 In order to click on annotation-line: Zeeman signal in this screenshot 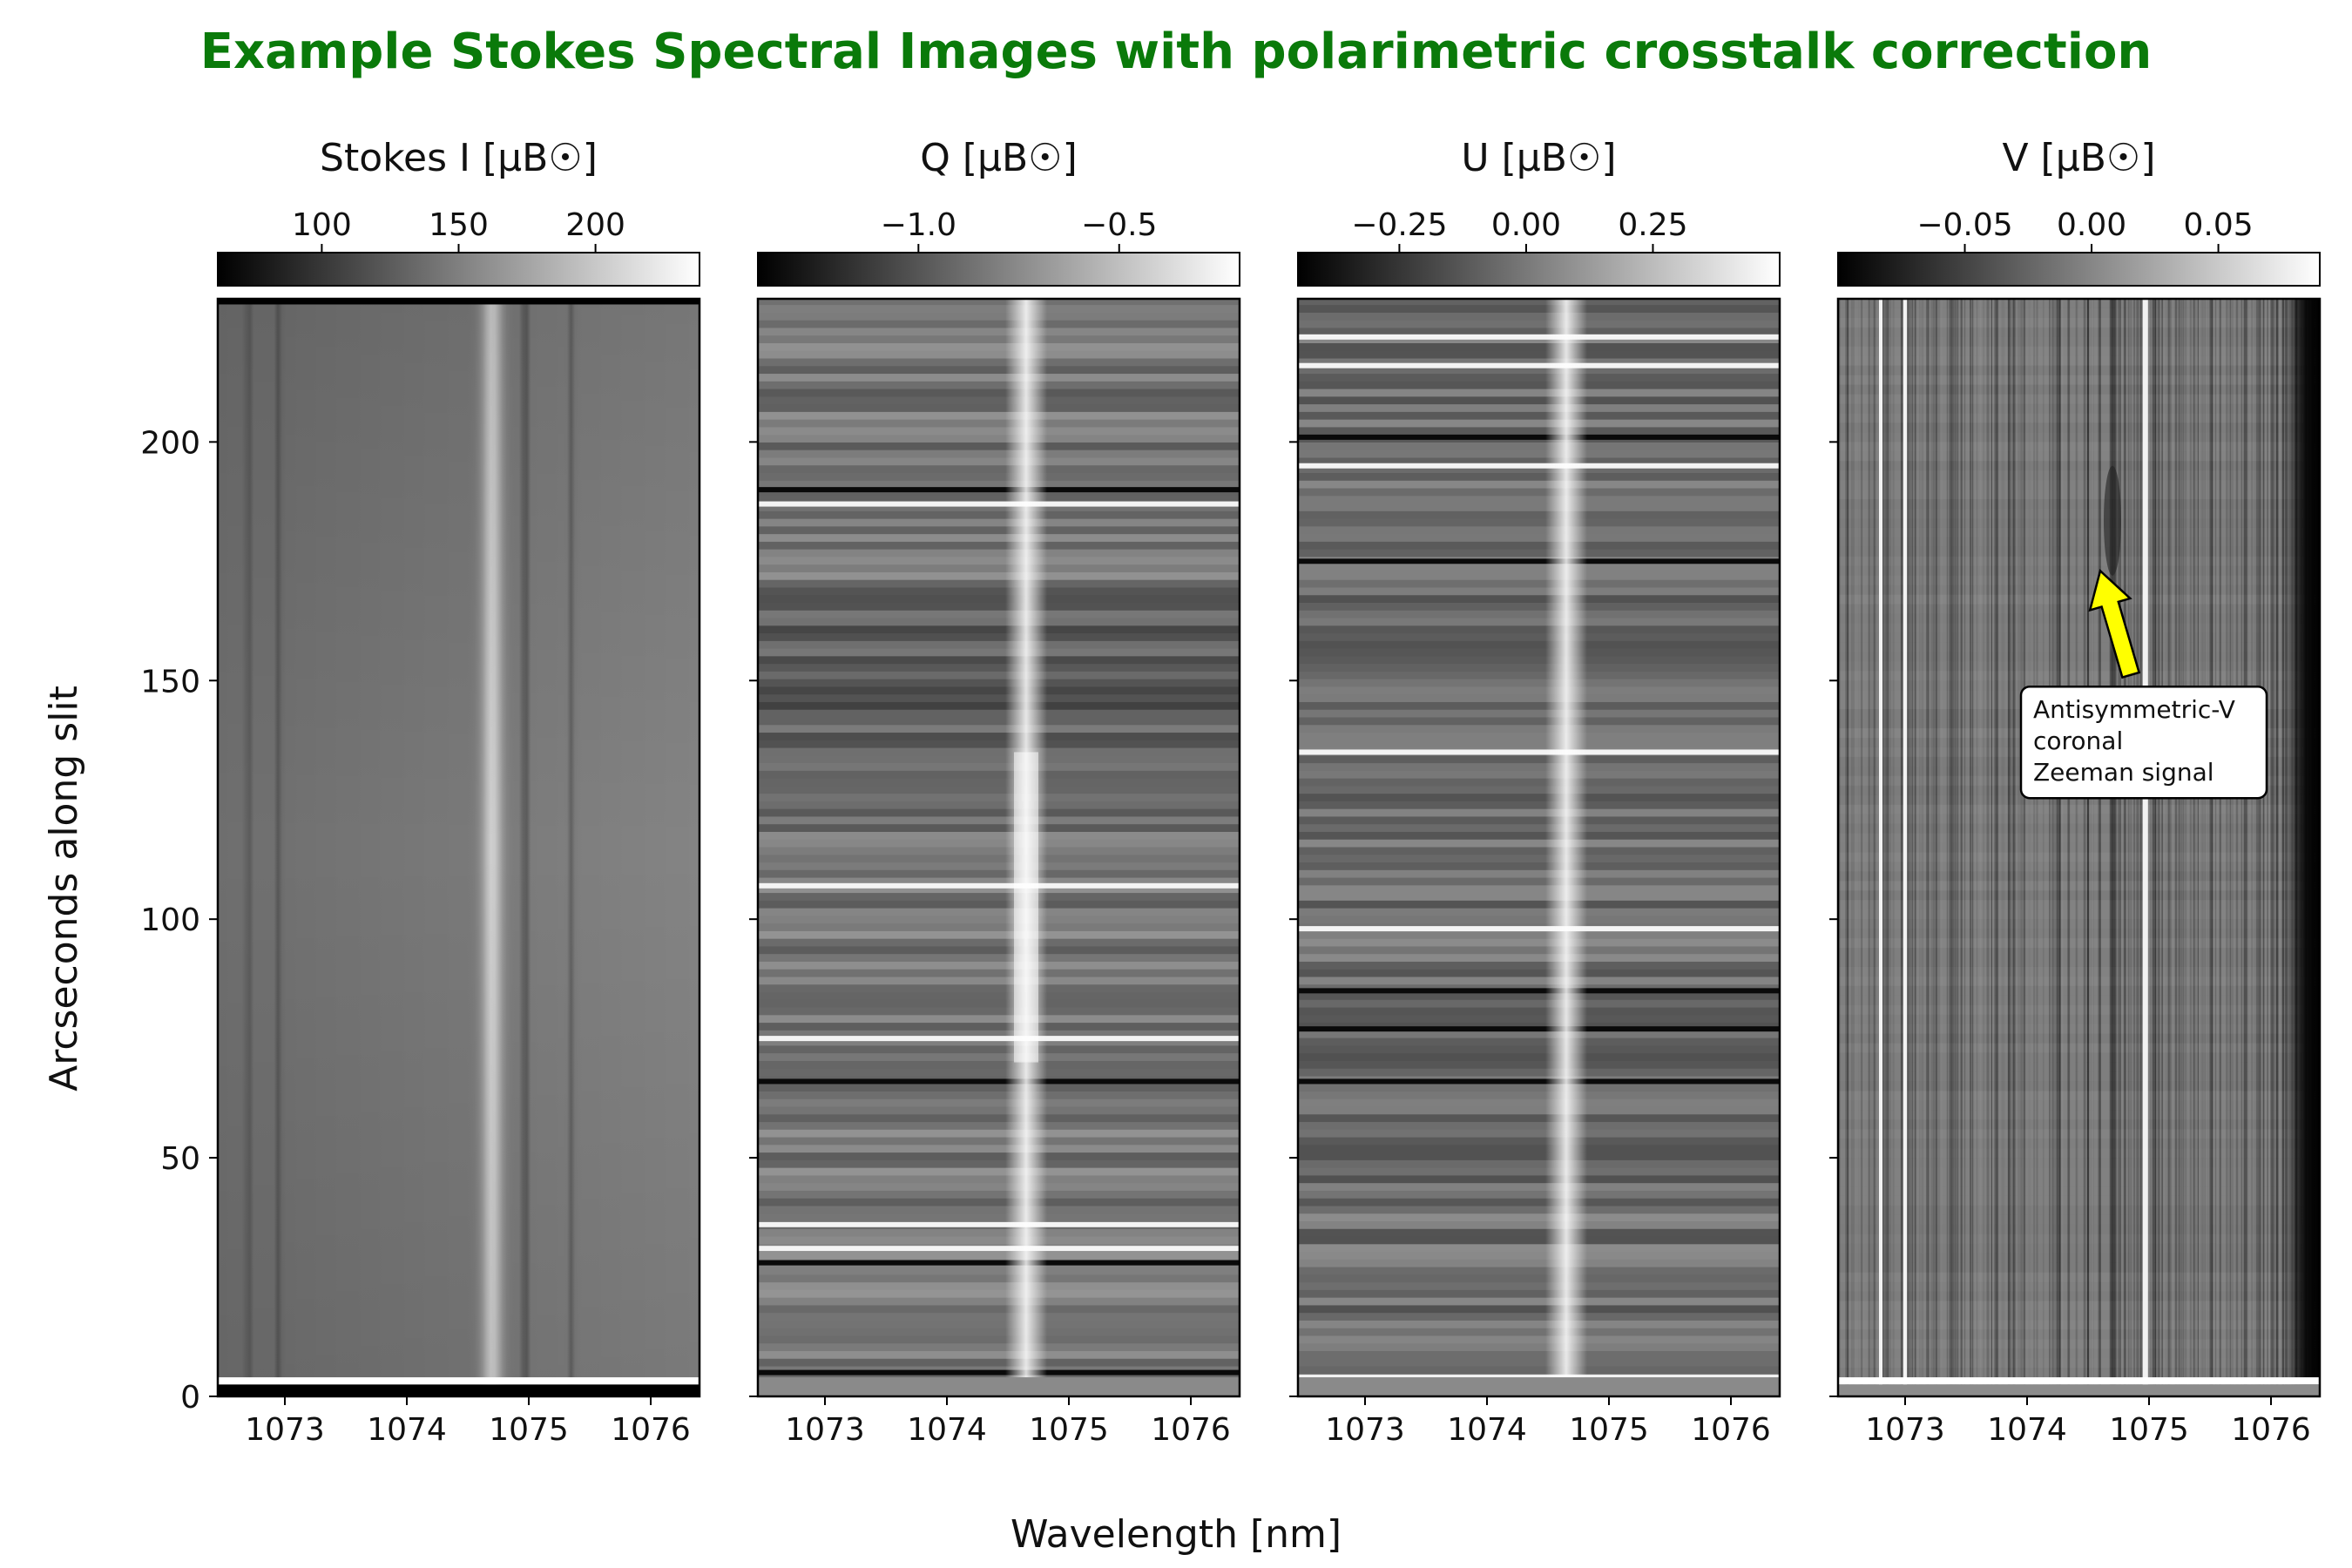, I will do `click(2123, 772)`.